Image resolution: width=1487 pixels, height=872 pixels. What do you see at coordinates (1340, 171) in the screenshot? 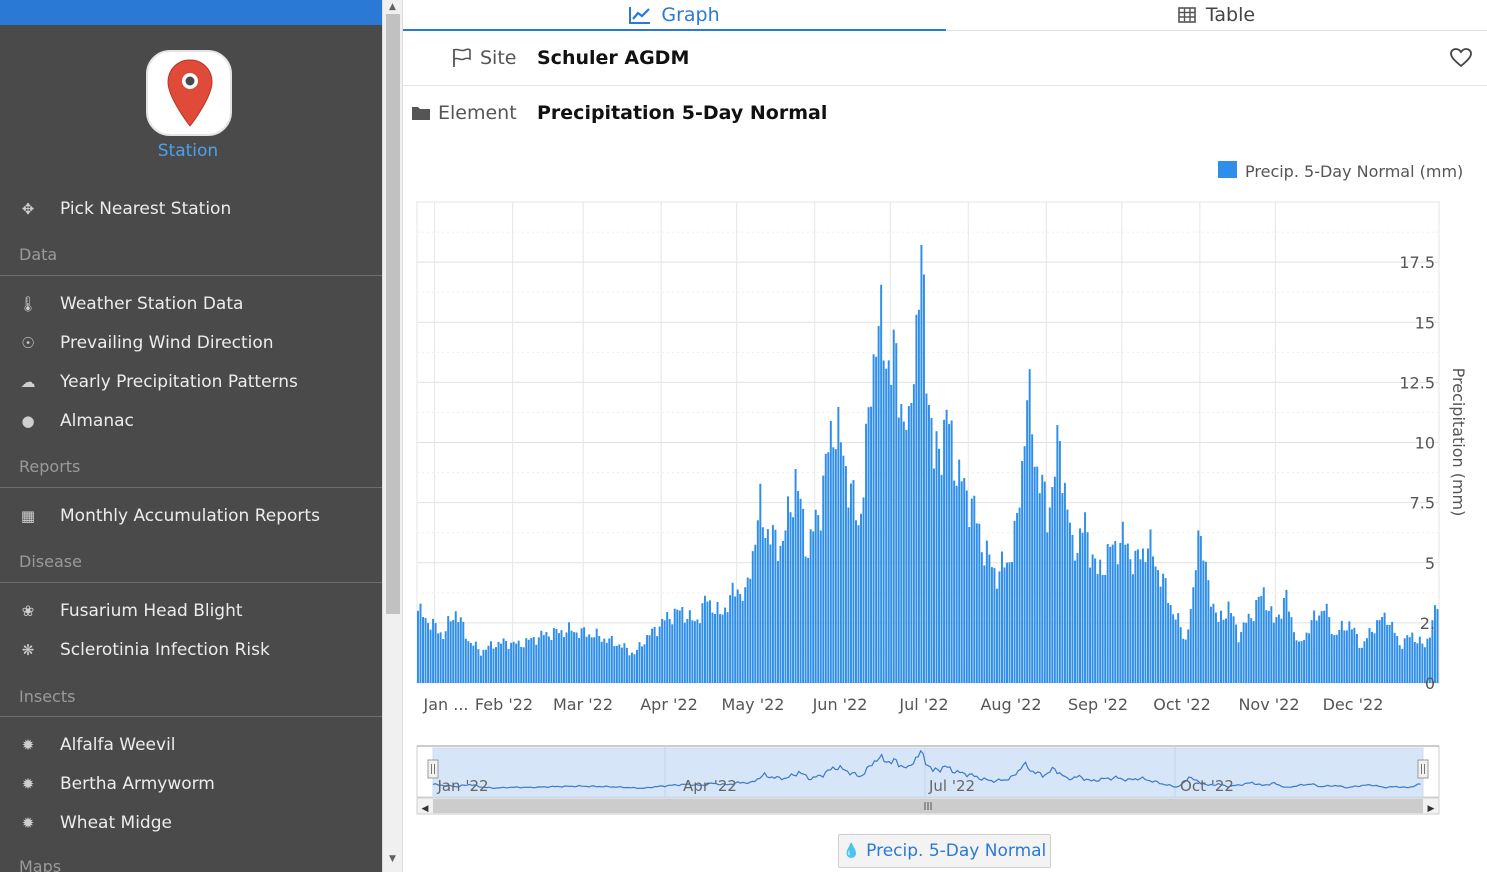
I see `chart-legend: Precip. 5-Day Normal (mm)` at bounding box center [1340, 171].